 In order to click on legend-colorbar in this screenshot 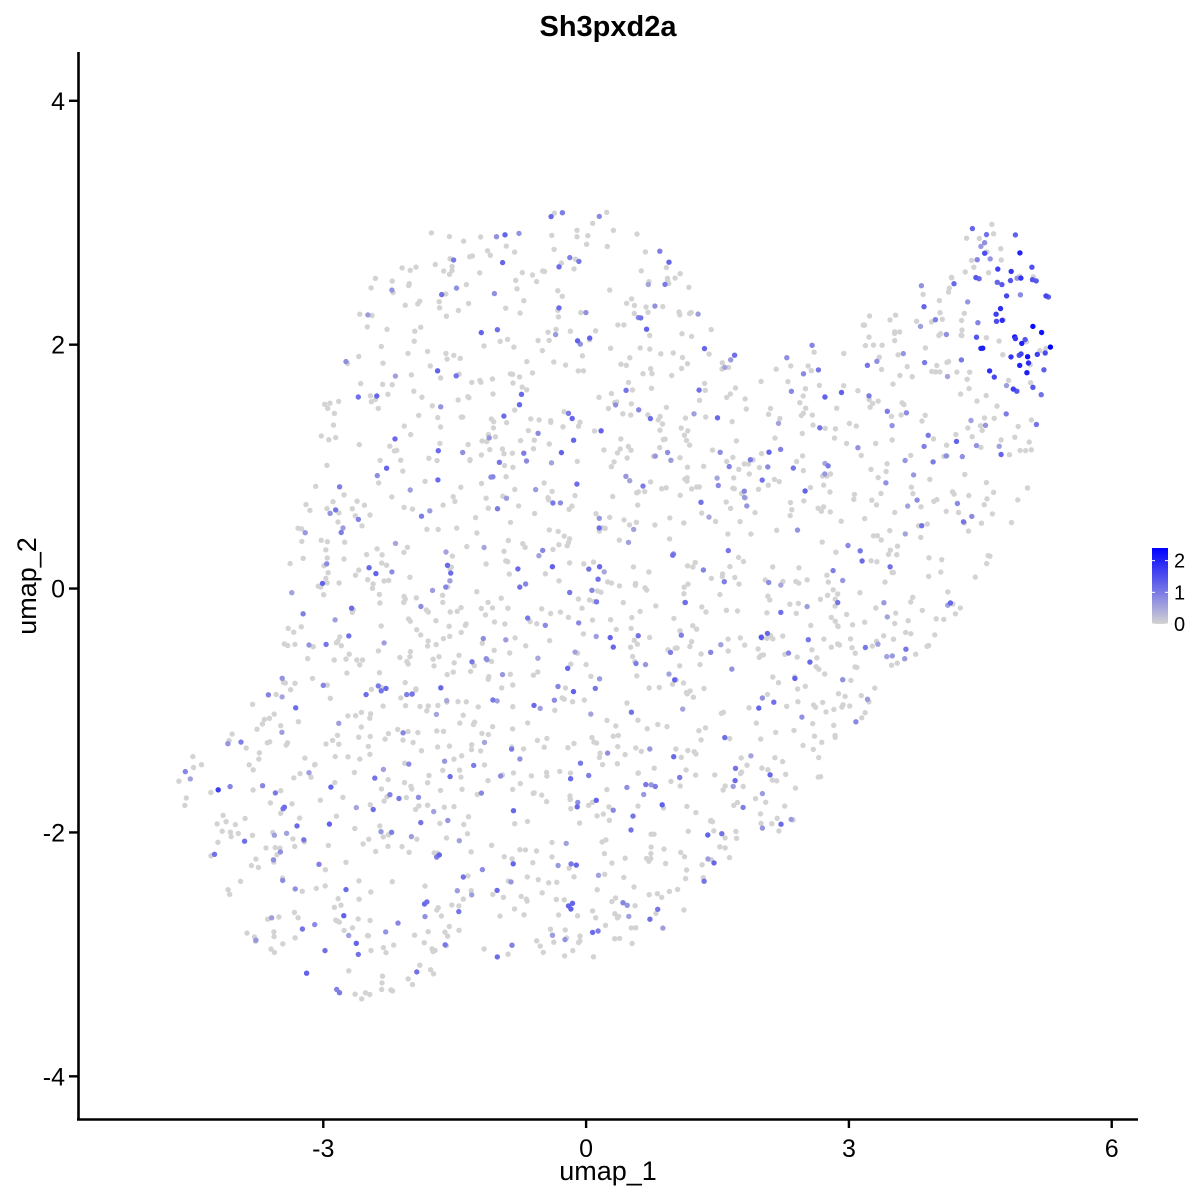, I will do `click(1160, 586)`.